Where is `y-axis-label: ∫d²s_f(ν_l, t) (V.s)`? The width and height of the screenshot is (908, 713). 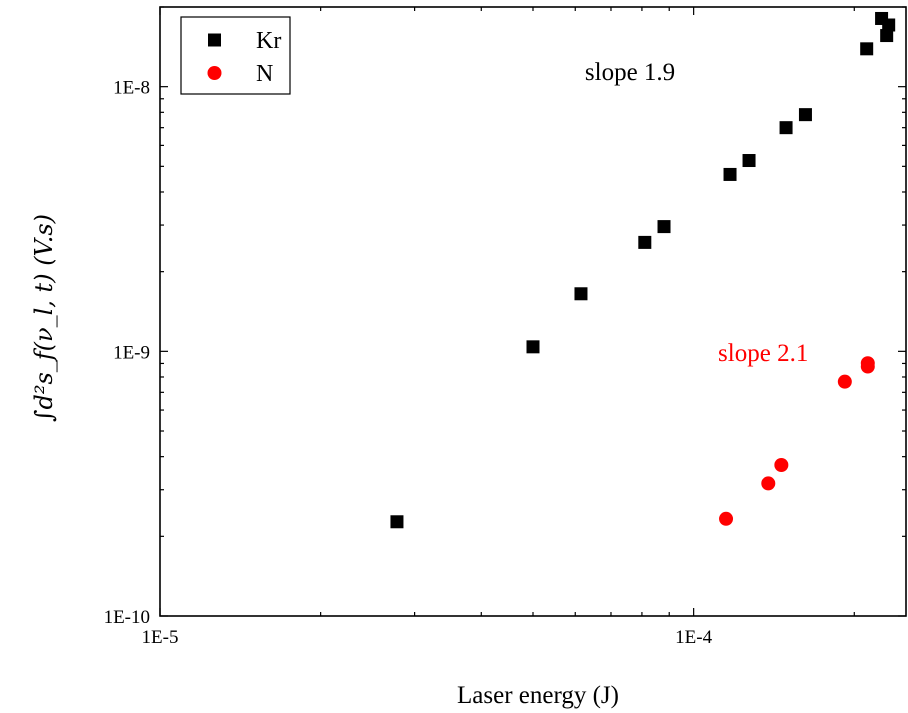
y-axis-label: ∫d²s_f(ν_l, t) (V.s) is located at coordinates (44, 318).